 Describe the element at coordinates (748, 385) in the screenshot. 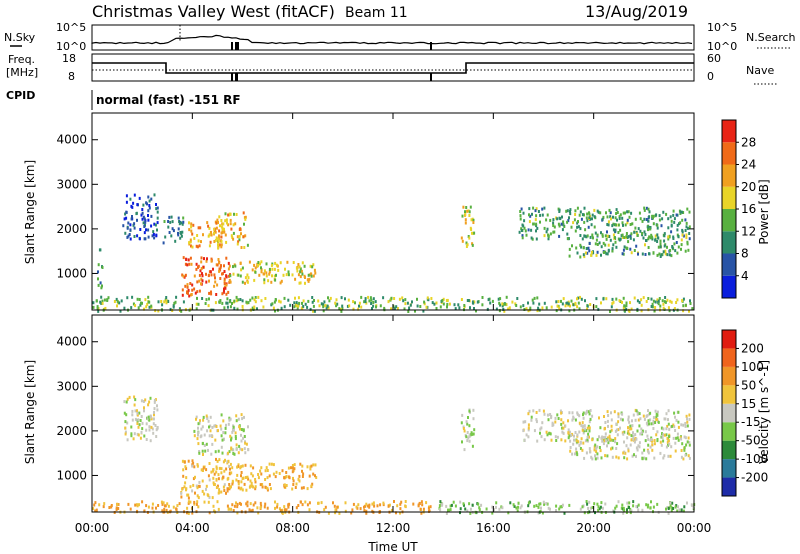

I see `colorbar-tick-label: 50` at that location.